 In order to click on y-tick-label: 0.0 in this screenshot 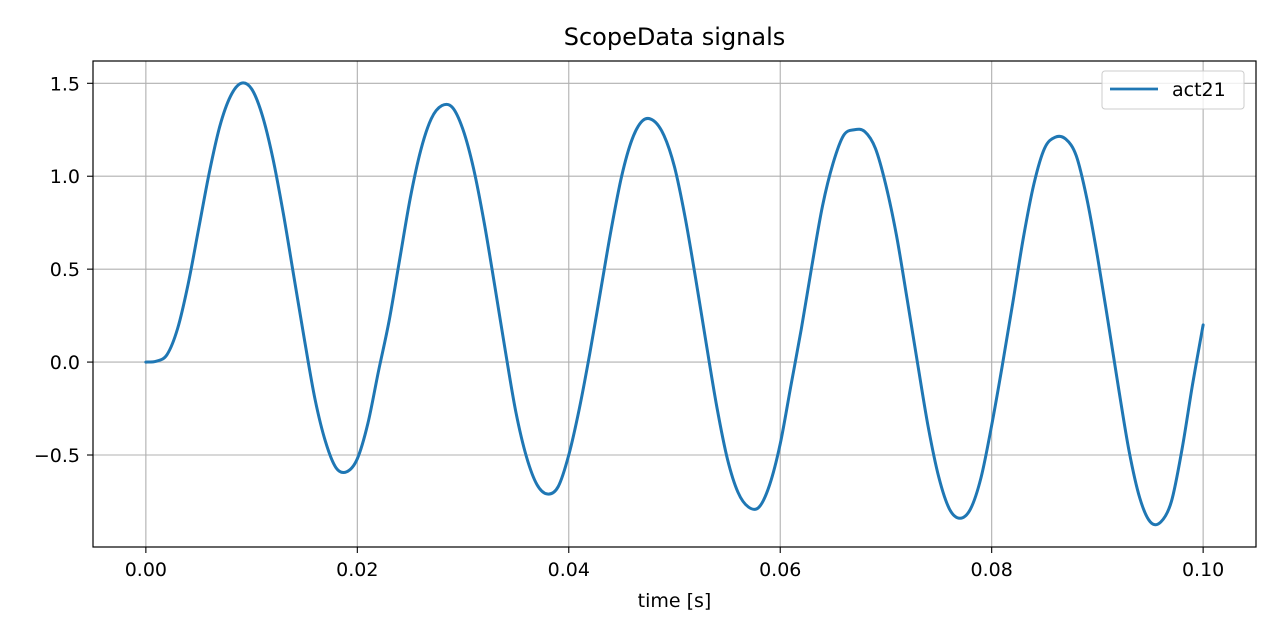, I will do `click(65, 363)`.